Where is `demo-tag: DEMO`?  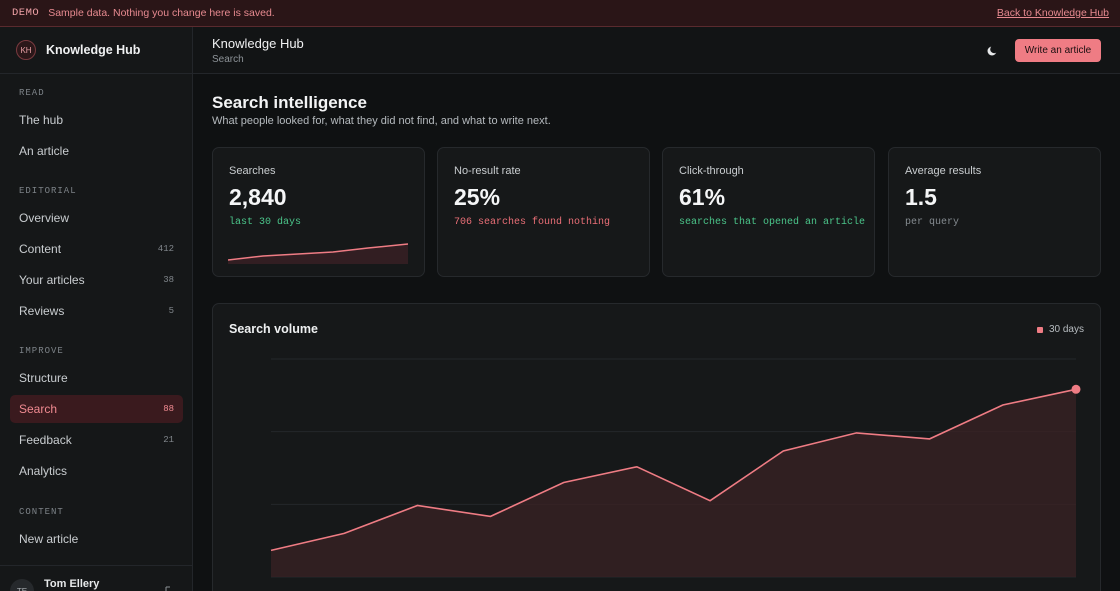
demo-tag: DEMO is located at coordinates (26, 13).